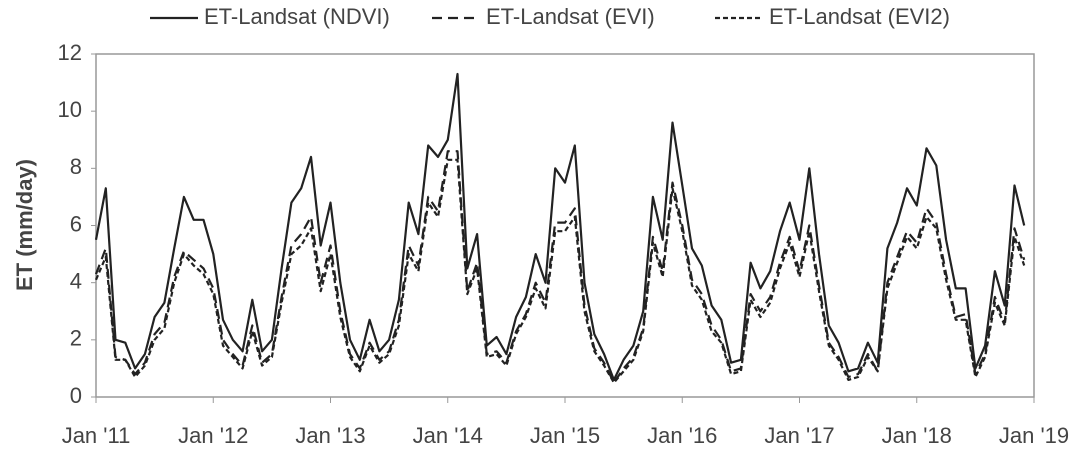  What do you see at coordinates (1034, 435) in the screenshot?
I see `x-tick-label: Jan '19` at bounding box center [1034, 435].